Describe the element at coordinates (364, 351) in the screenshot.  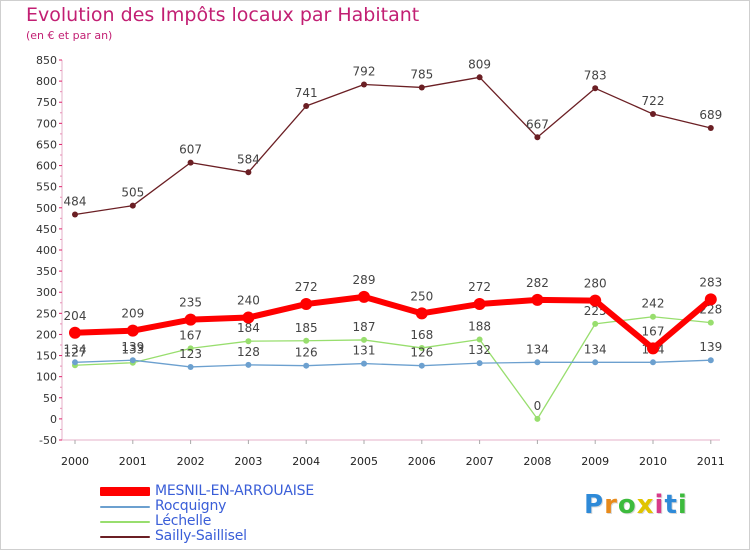
I see `data-label-rocquigny: 131` at that location.